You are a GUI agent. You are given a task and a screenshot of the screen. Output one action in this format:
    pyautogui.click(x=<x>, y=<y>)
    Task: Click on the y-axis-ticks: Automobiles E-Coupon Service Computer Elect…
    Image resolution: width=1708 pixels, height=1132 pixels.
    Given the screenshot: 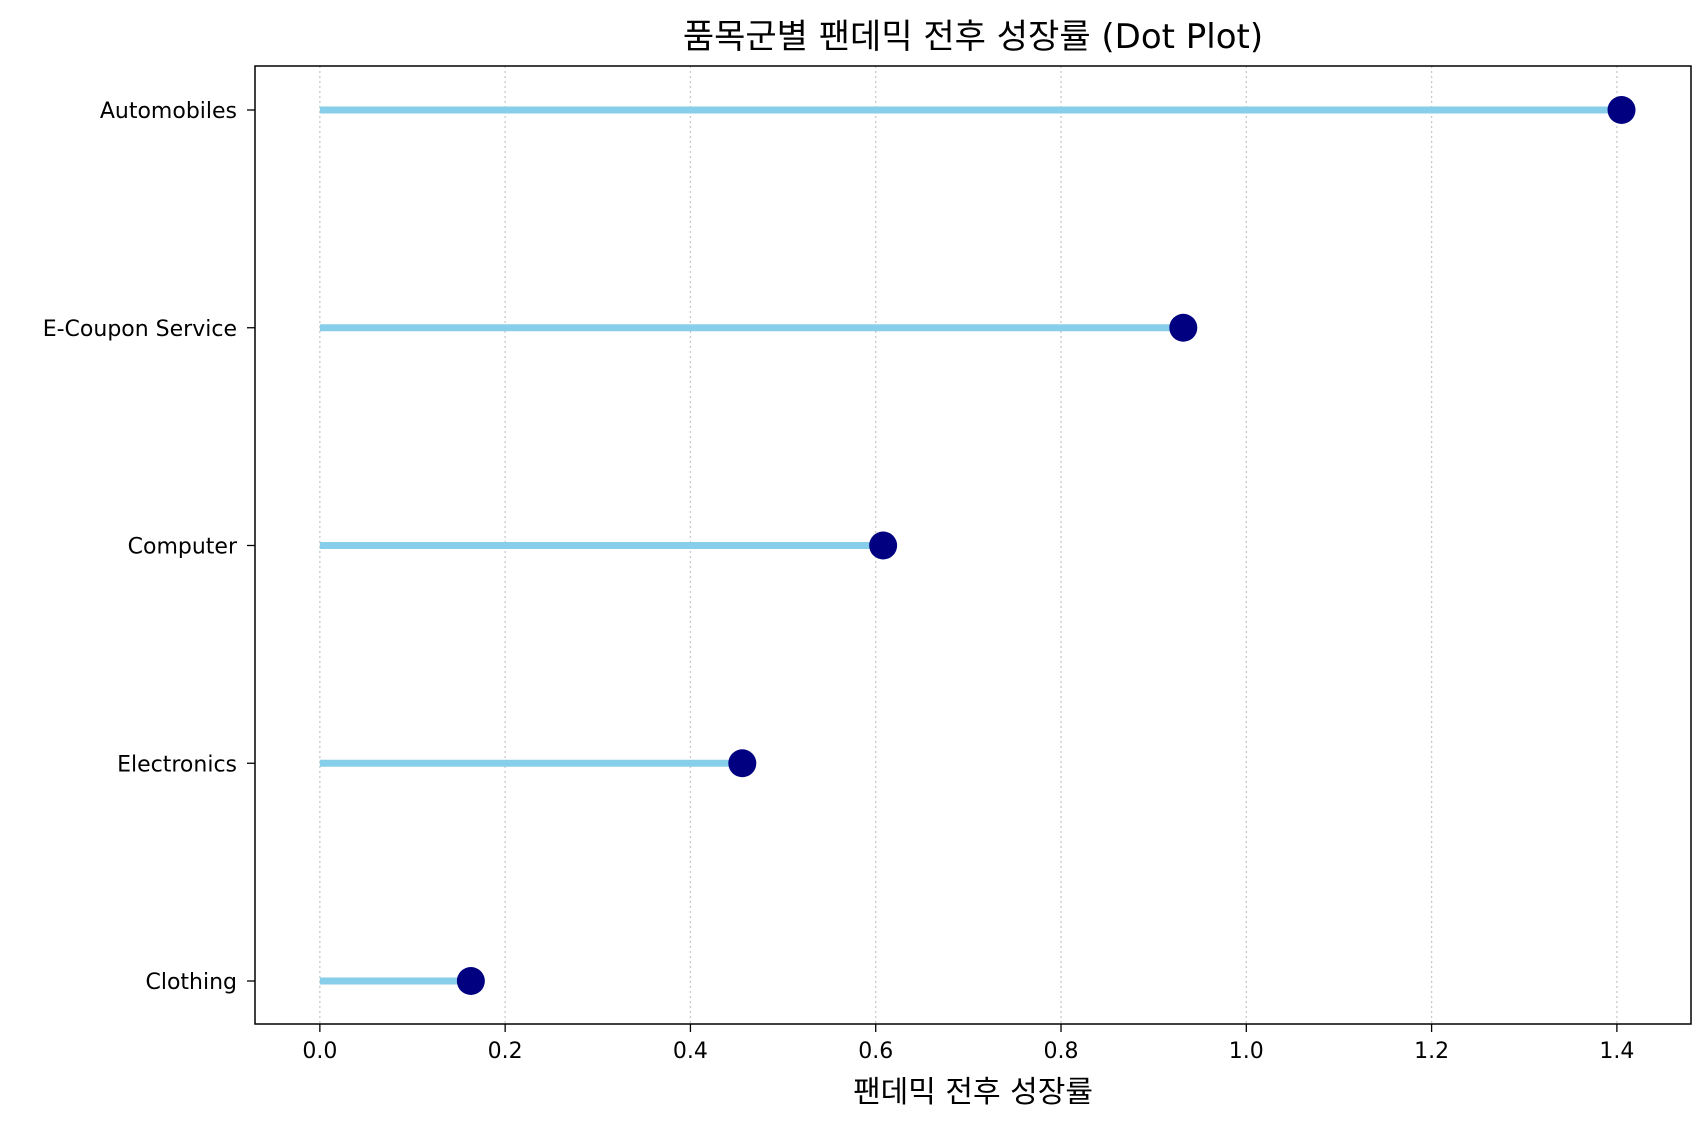 What is the action you would take?
    pyautogui.click(x=149, y=547)
    